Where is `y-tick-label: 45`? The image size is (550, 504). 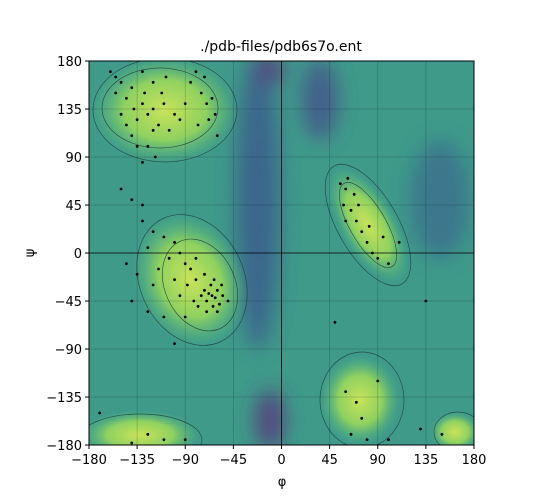
y-tick-label: 45 is located at coordinates (73, 206).